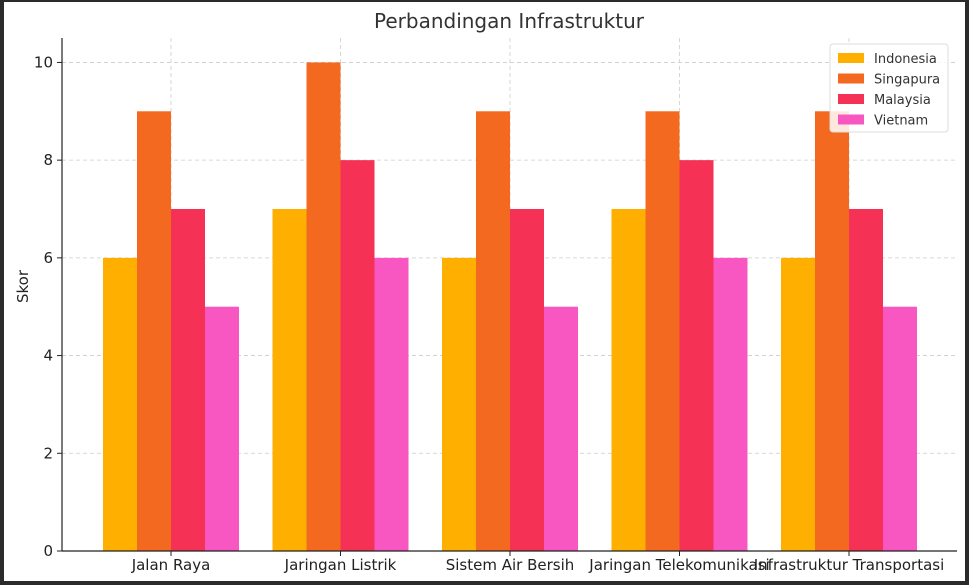 The image size is (969, 585). Describe the element at coordinates (678, 565) in the screenshot. I see `x-tick-label: Jaringan Telekomunikasi` at that location.